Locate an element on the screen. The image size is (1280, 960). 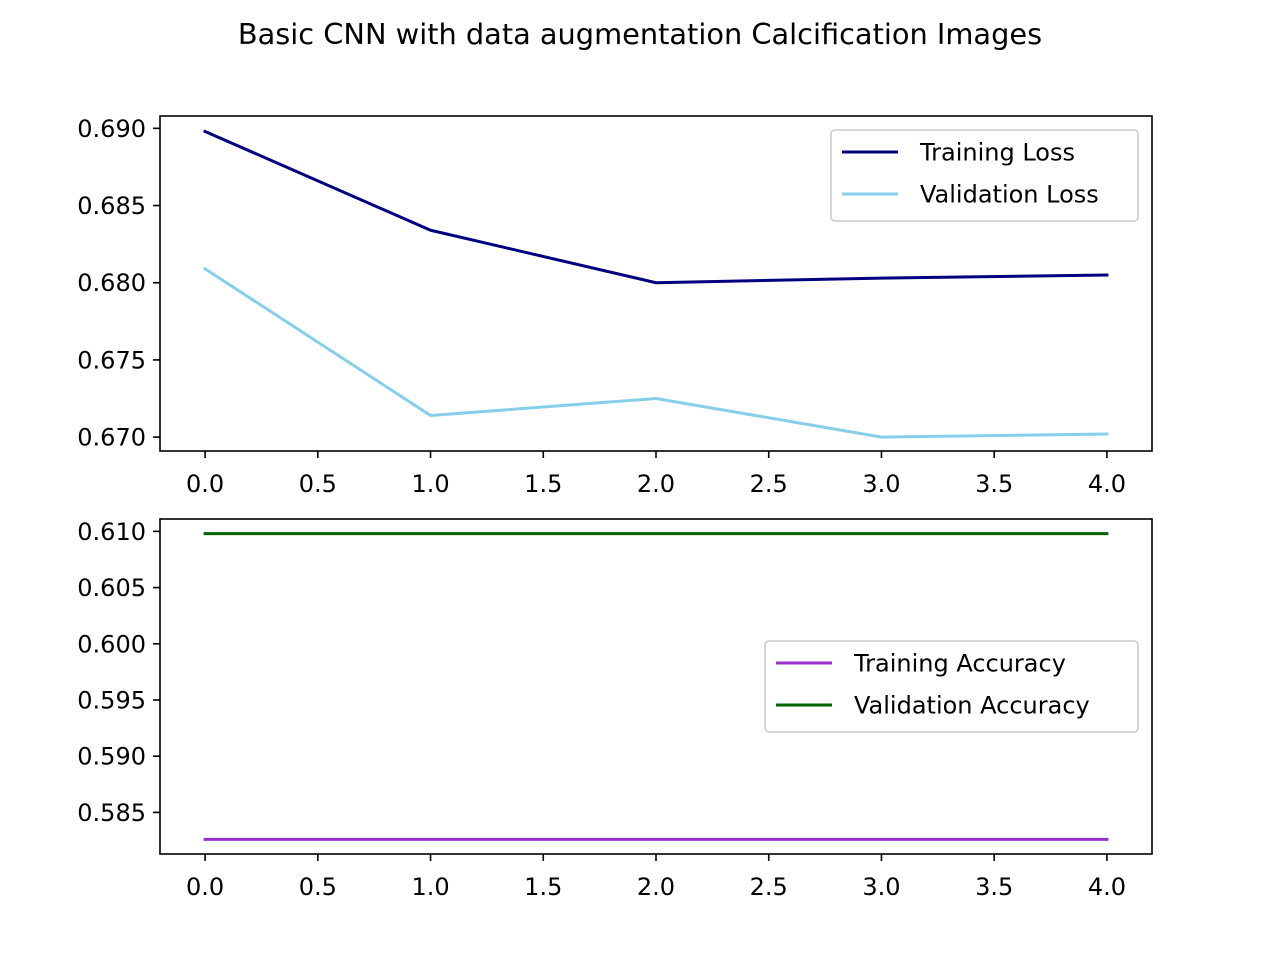
y-tick-label: 0.675 is located at coordinates (111, 360).